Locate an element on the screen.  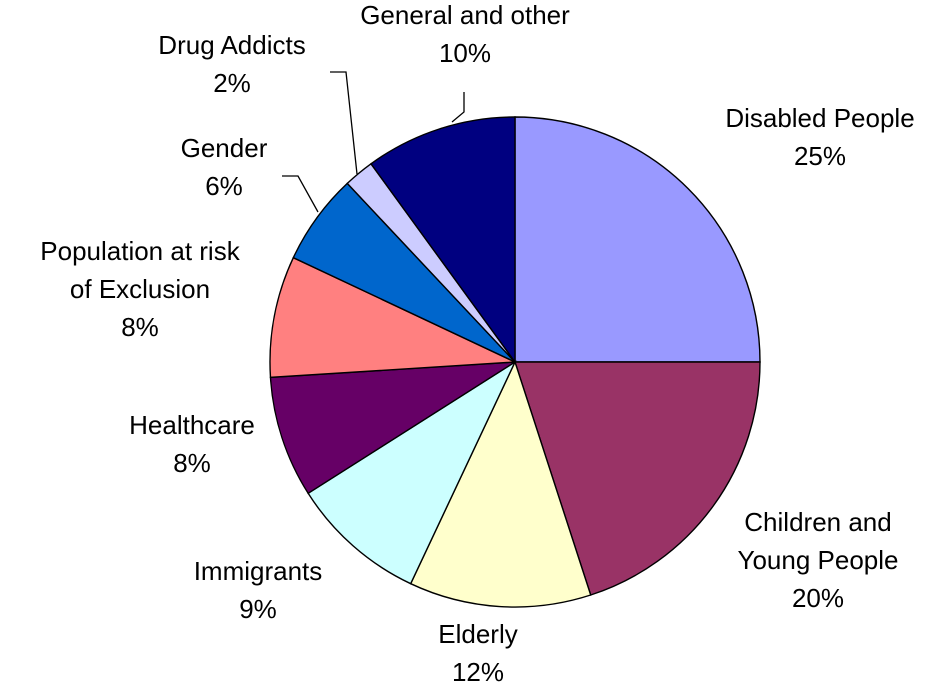
pie-slice-disabled-people is located at coordinates (637, 239).